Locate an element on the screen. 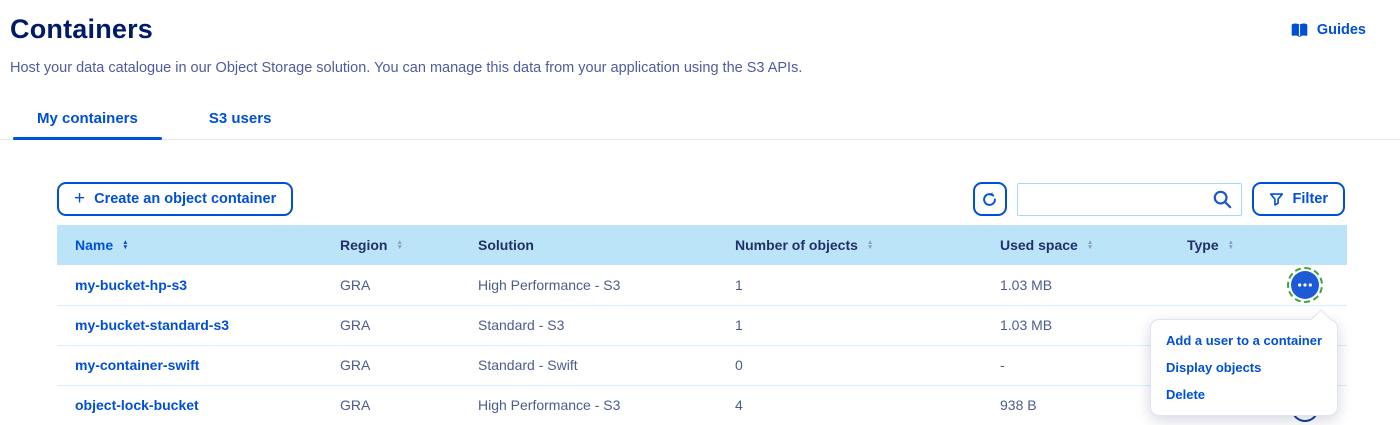 The width and height of the screenshot is (1400, 425). filter-funnel-icon is located at coordinates (1276, 199).